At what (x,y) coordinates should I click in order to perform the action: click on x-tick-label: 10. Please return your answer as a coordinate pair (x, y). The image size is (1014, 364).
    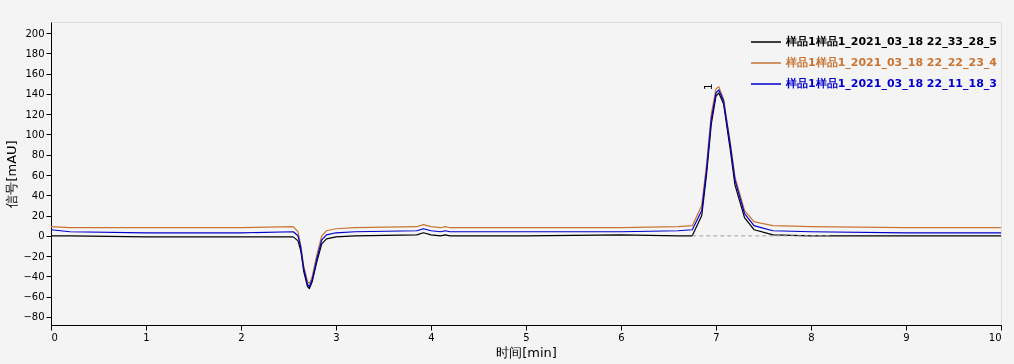
    Looking at the image, I should click on (995, 337).